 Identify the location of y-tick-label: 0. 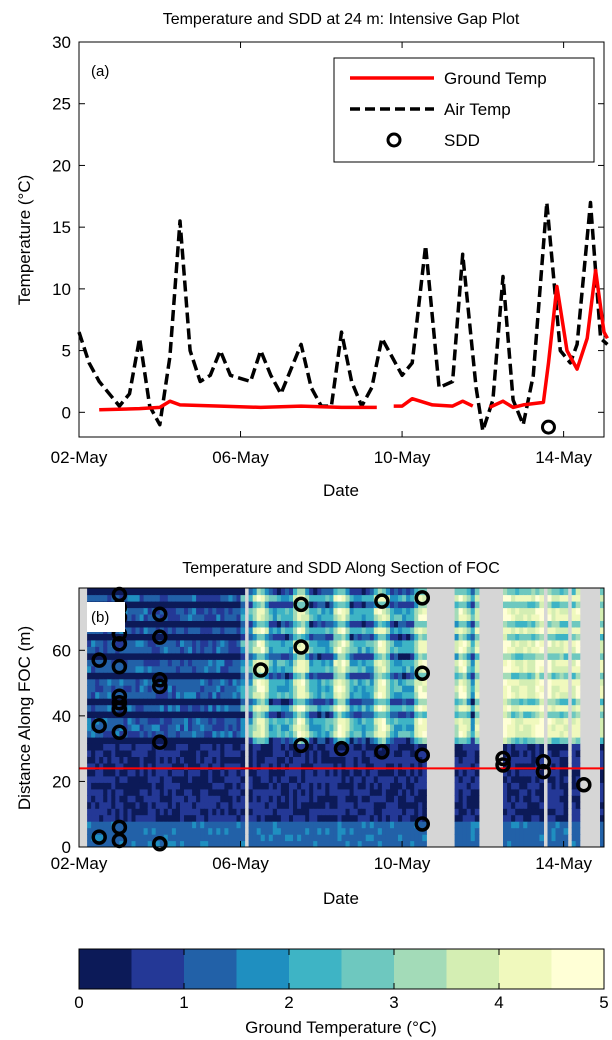
(66, 847).